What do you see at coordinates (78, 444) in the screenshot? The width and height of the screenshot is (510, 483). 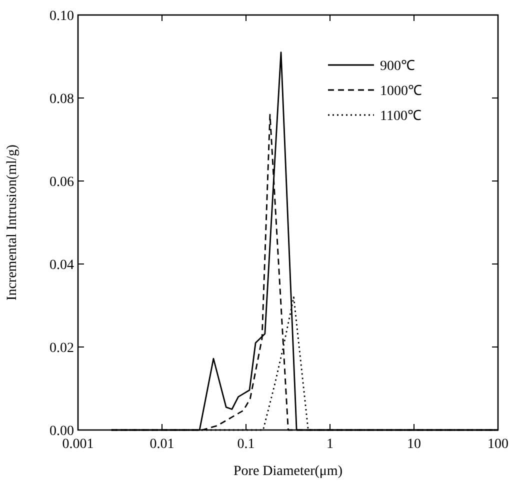 I see `x-tick-label: 0.001` at bounding box center [78, 444].